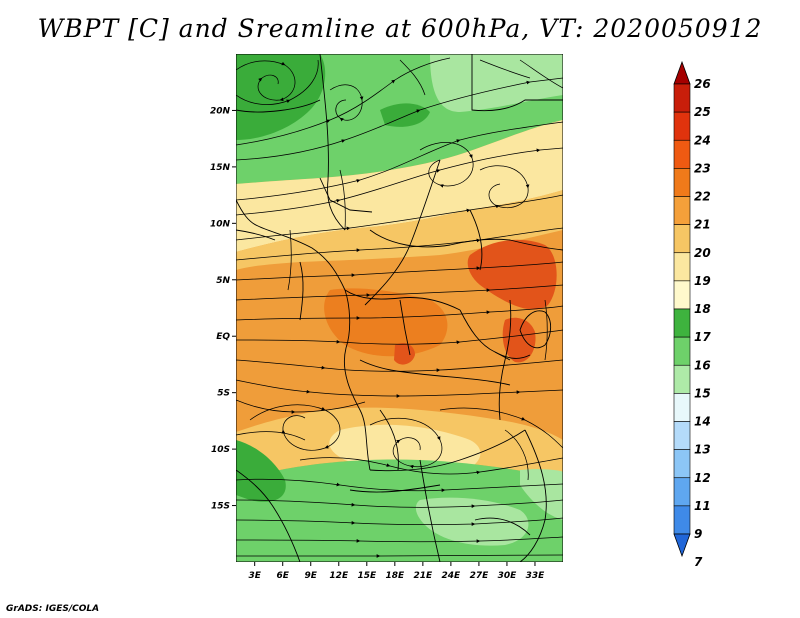 The width and height of the screenshot is (800, 618). I want to click on lon-tick-label: 3E, so click(254, 576).